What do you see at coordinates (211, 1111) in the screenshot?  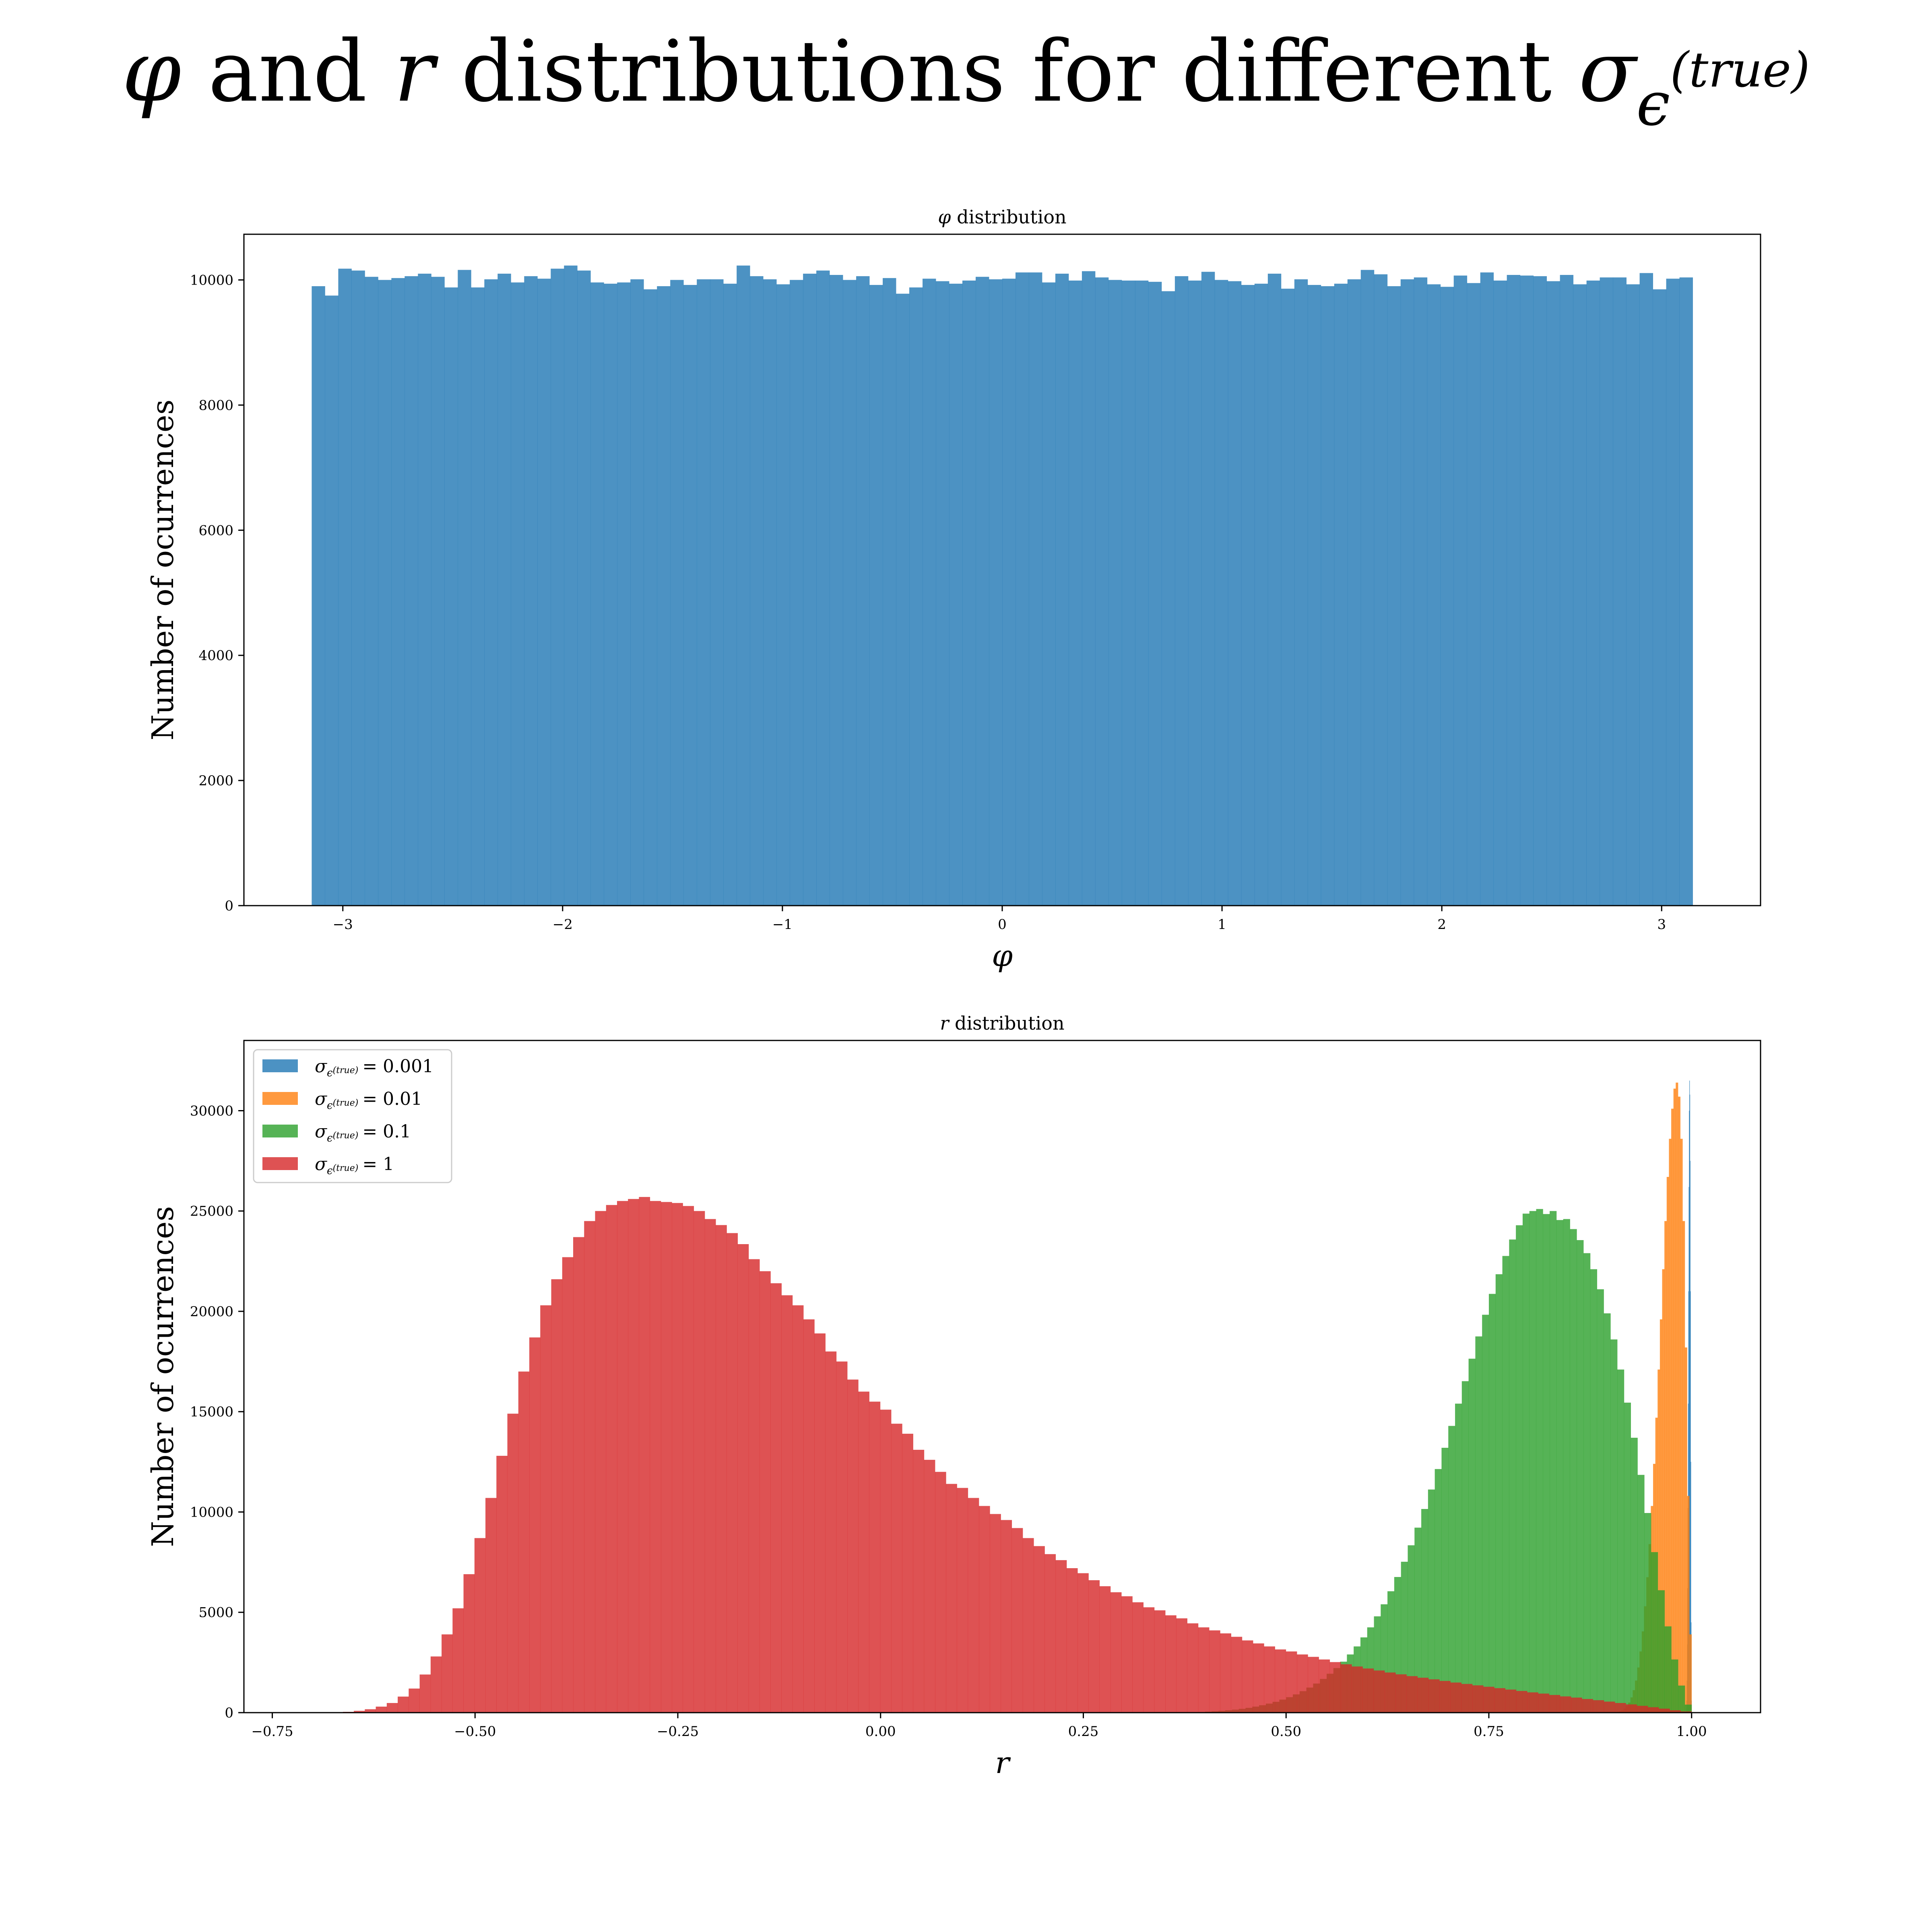 I see `r-ytick-label: 30000` at bounding box center [211, 1111].